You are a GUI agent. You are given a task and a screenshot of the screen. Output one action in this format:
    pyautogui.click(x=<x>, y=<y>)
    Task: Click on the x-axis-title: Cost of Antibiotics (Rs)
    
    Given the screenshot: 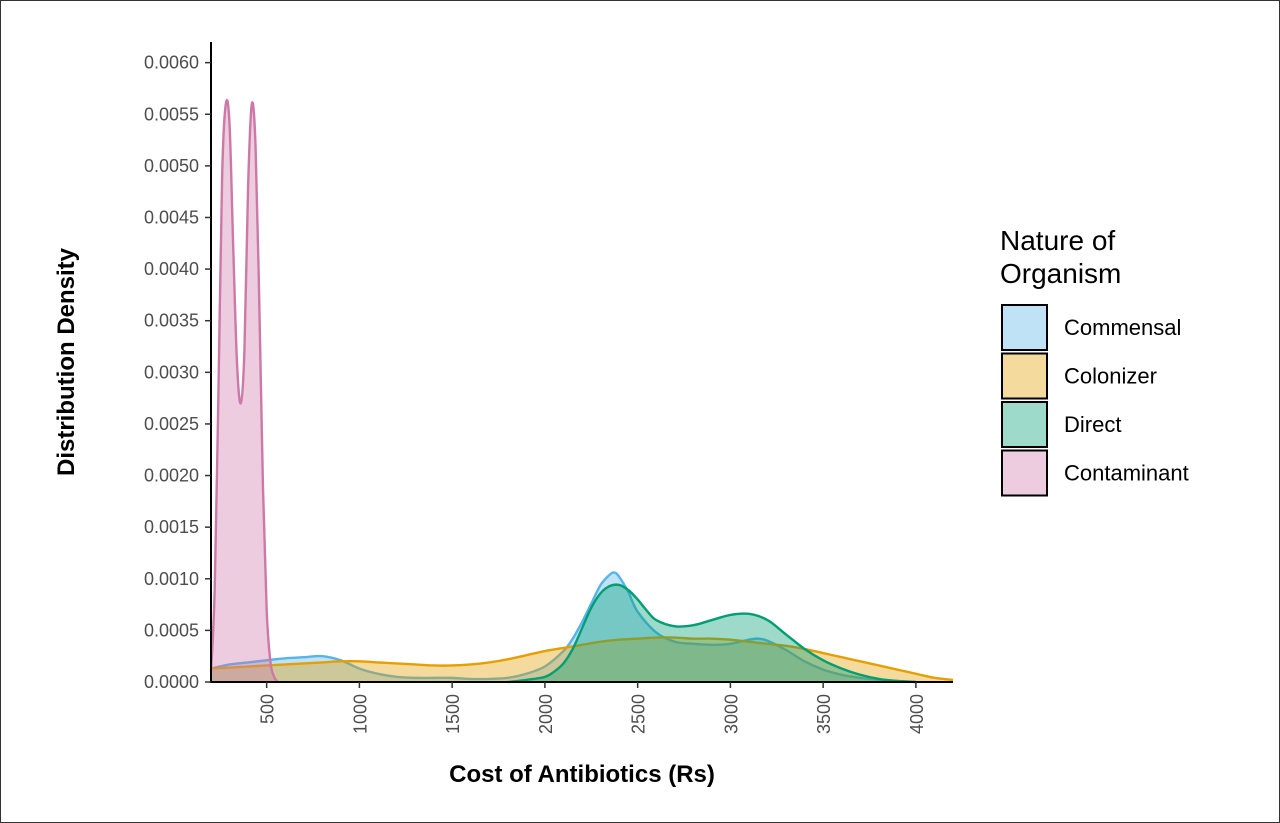 What is the action you would take?
    pyautogui.click(x=582, y=774)
    